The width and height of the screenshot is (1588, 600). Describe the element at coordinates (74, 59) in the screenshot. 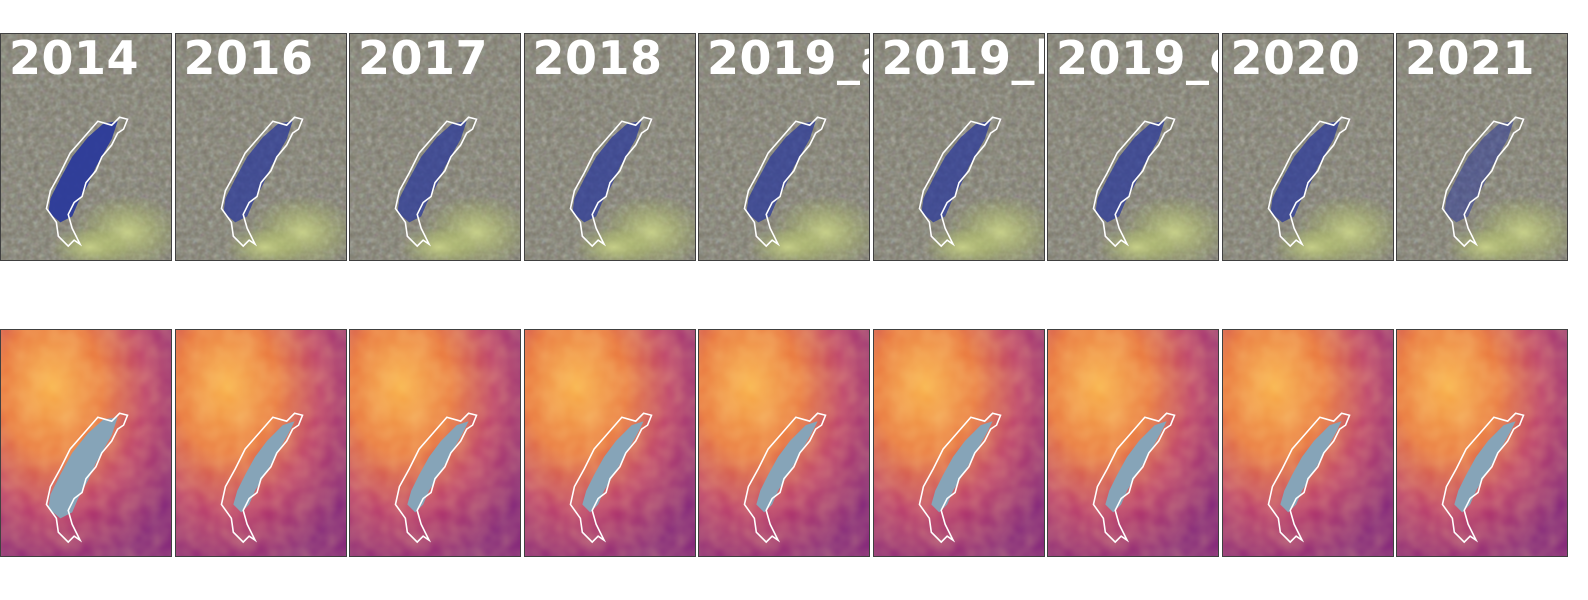

I see `year-label: 2014` at that location.